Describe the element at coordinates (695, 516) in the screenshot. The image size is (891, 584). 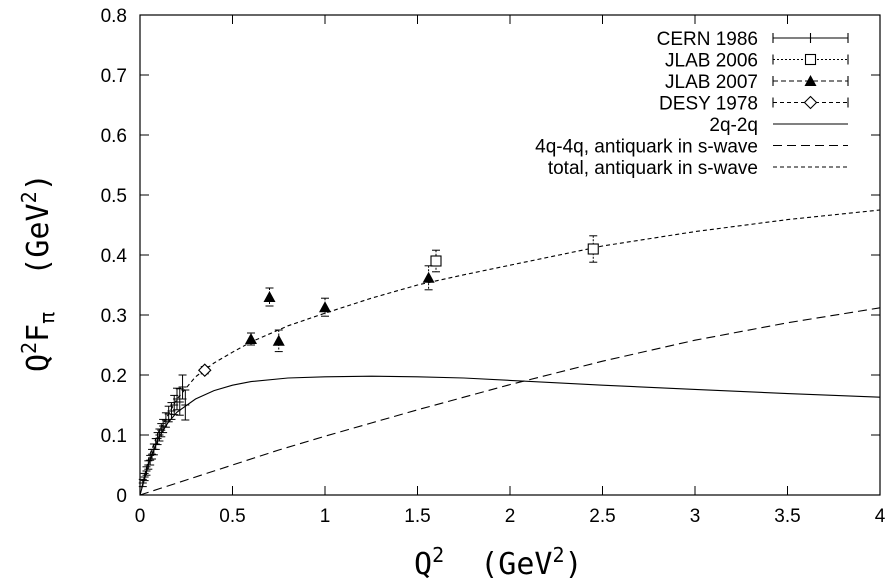
I see `x-tick-label: 3` at that location.